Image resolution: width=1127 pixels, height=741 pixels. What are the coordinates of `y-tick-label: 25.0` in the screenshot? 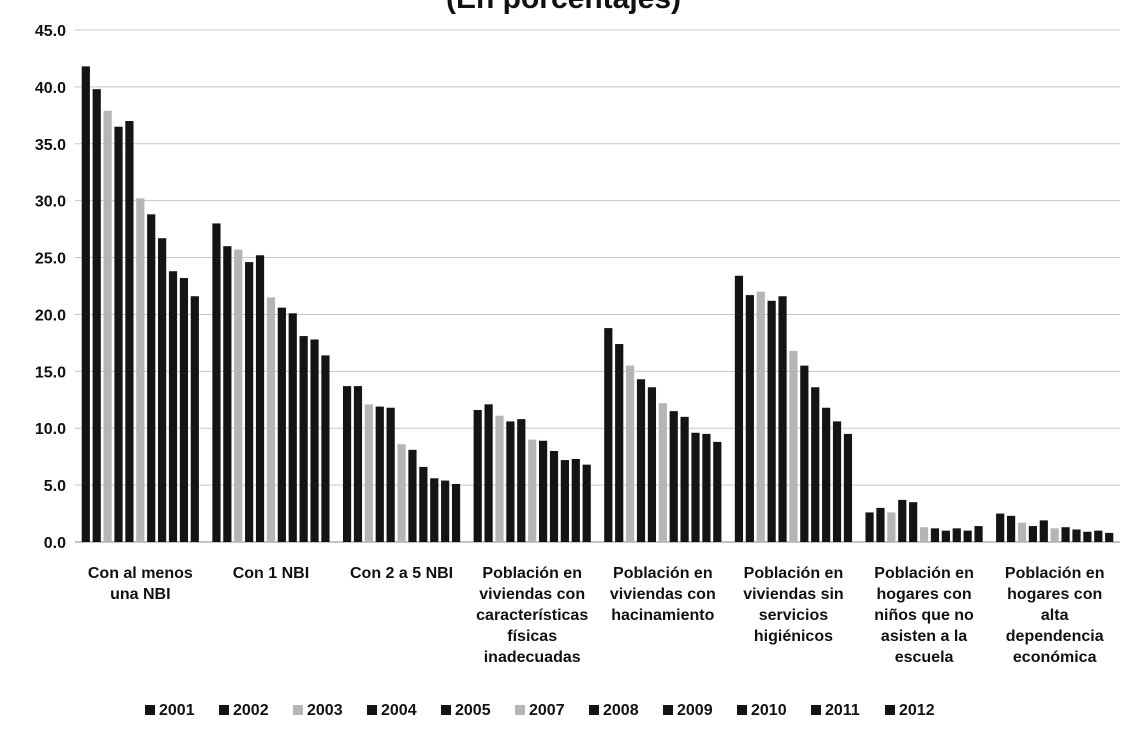 It's located at (50, 259).